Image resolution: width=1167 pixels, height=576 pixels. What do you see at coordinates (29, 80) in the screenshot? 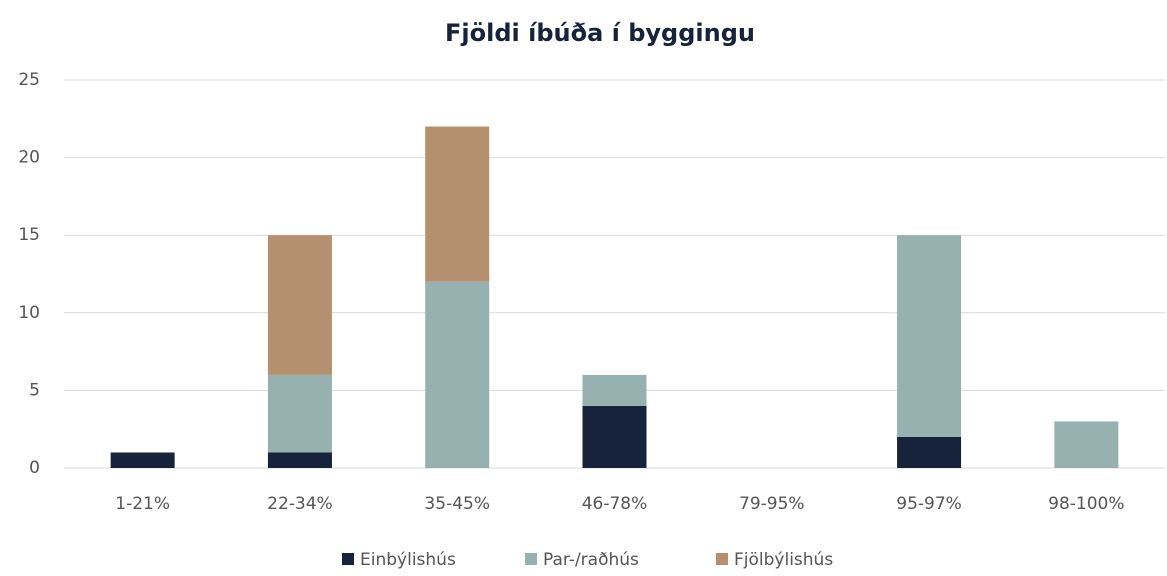
I see `y-tick-label: 25` at bounding box center [29, 80].